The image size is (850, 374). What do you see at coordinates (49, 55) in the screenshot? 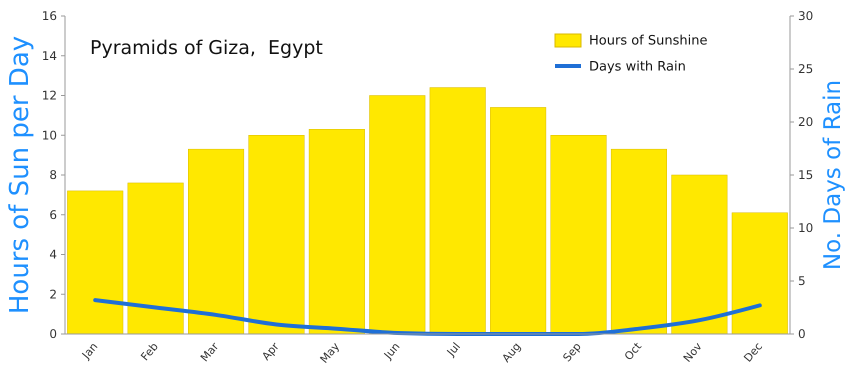
I see `y-tick-label: 14` at bounding box center [49, 55].